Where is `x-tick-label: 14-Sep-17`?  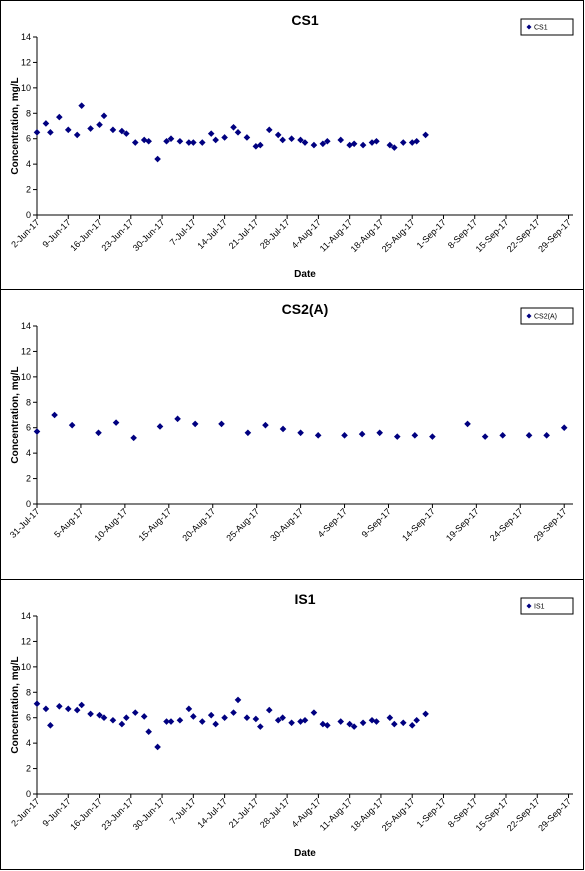 x-tick-label: 14-Sep-17 is located at coordinates (418, 524).